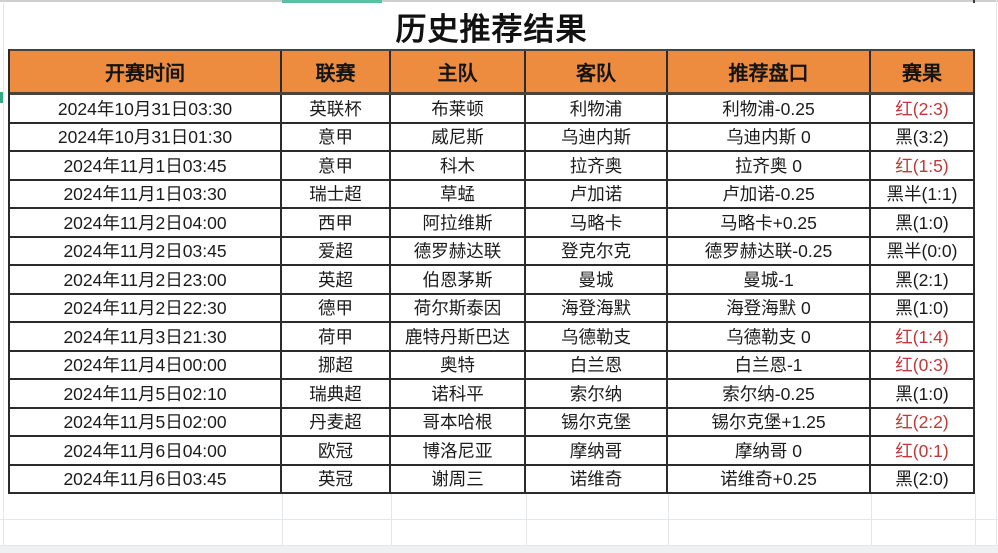  Describe the element at coordinates (597, 108) in the screenshot. I see `cell-away-team: 利物浦` at that location.